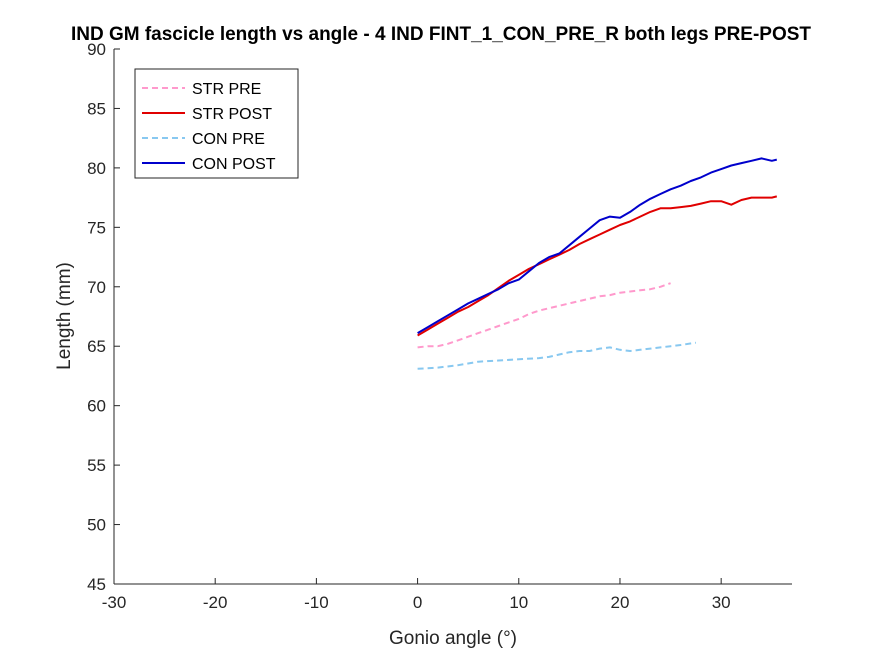 The width and height of the screenshot is (875, 656). I want to click on x-tick-label: -30, so click(114, 602).